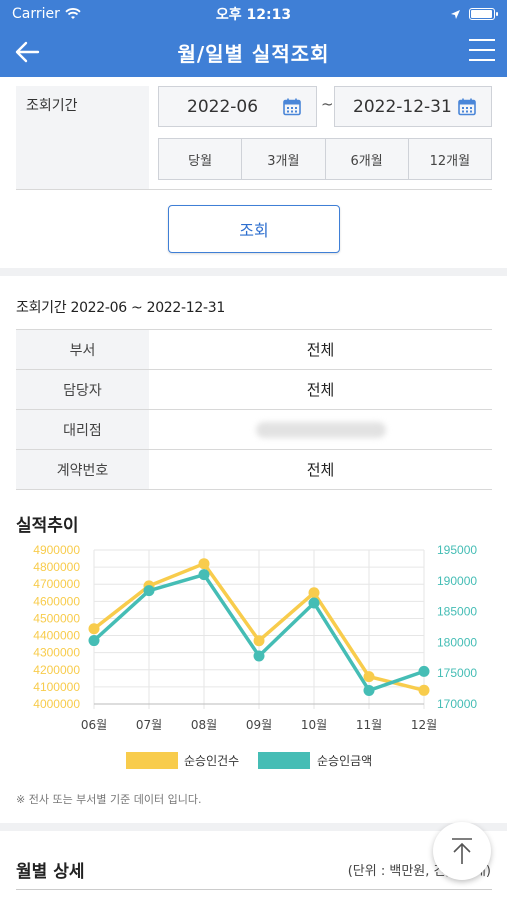 This screenshot has height=900, width=507. I want to click on start-date-field: 2022-06, so click(237, 106).